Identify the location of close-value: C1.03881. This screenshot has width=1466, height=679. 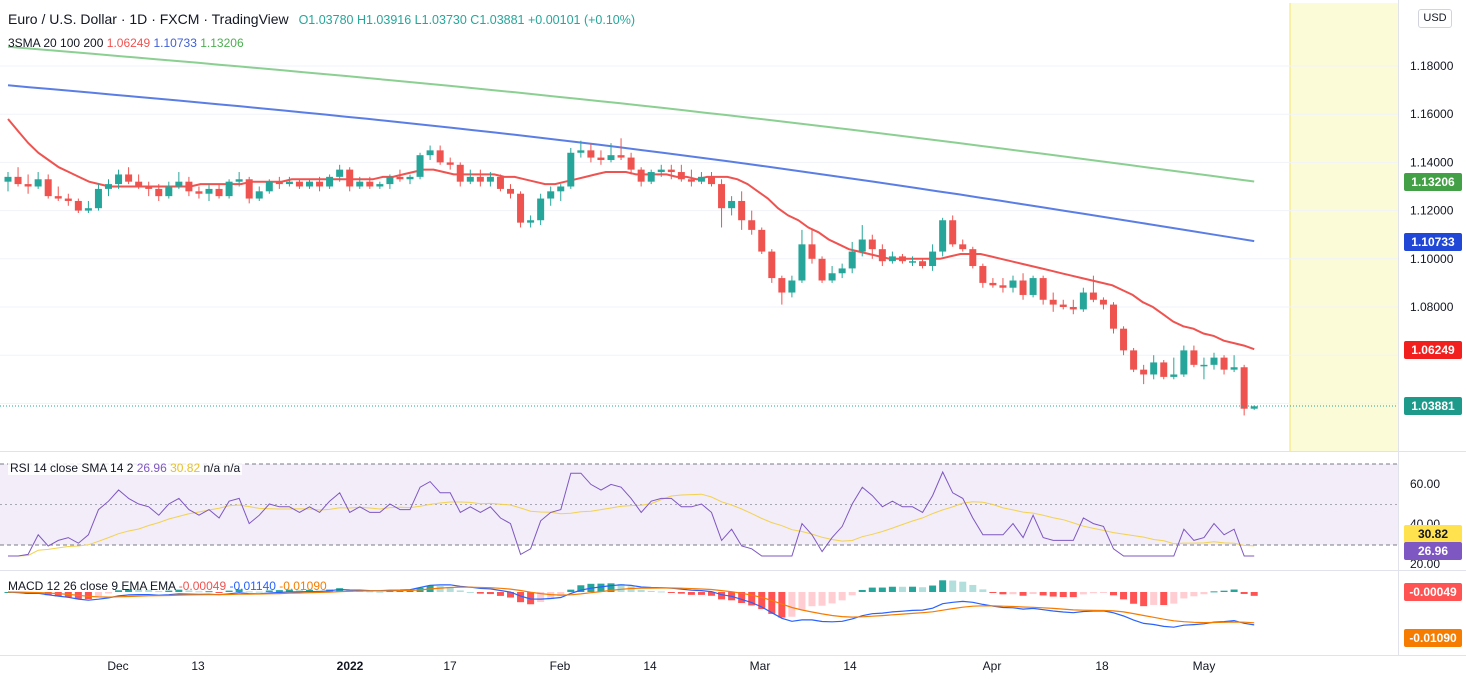
(497, 20).